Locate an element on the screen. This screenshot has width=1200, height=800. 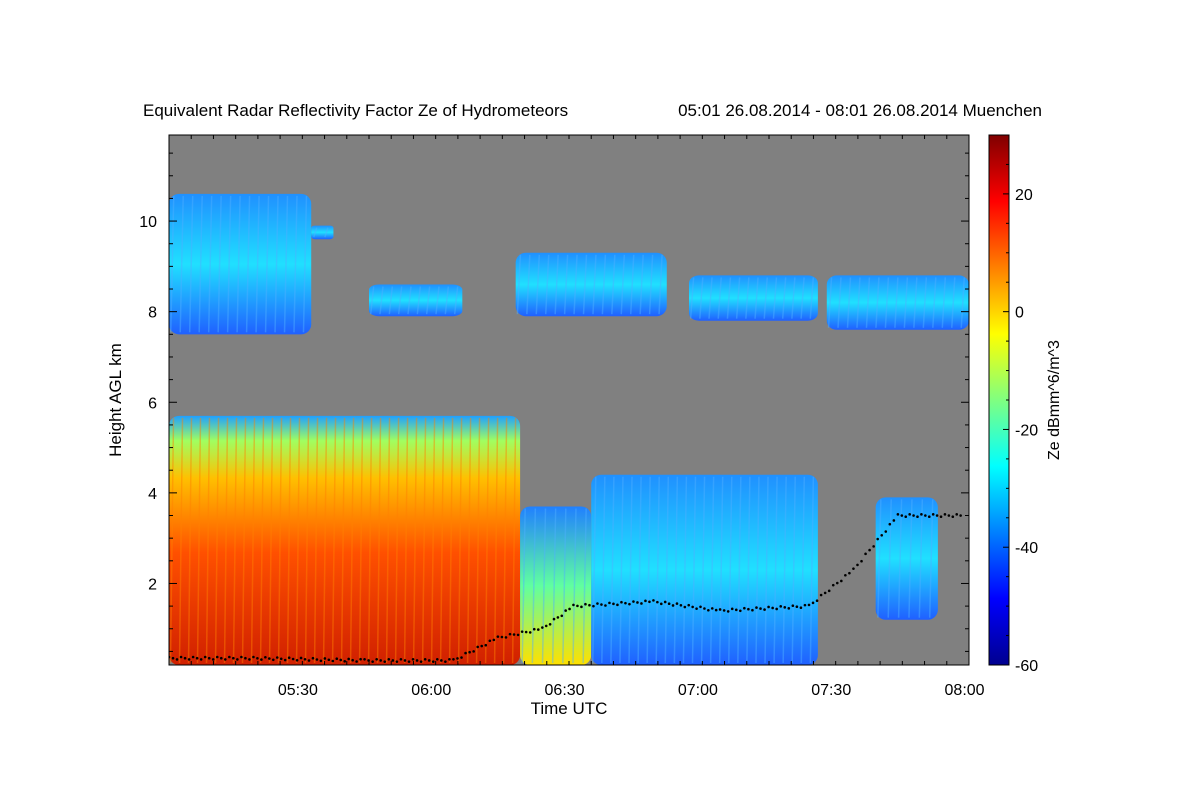
x-tick-label: 07:00 is located at coordinates (698, 690).